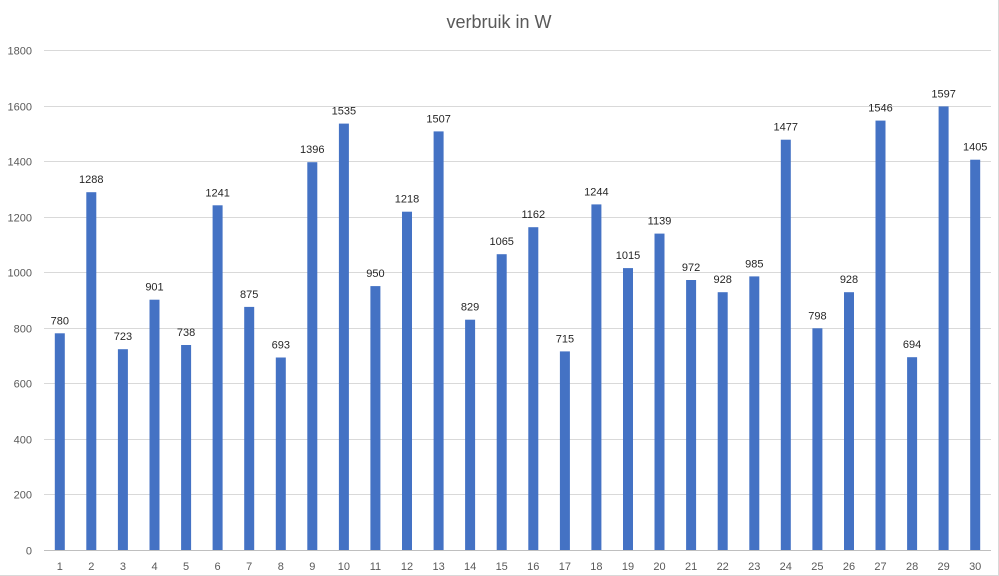 The image size is (999, 576). I want to click on y-tick-label: 600, so click(23, 385).